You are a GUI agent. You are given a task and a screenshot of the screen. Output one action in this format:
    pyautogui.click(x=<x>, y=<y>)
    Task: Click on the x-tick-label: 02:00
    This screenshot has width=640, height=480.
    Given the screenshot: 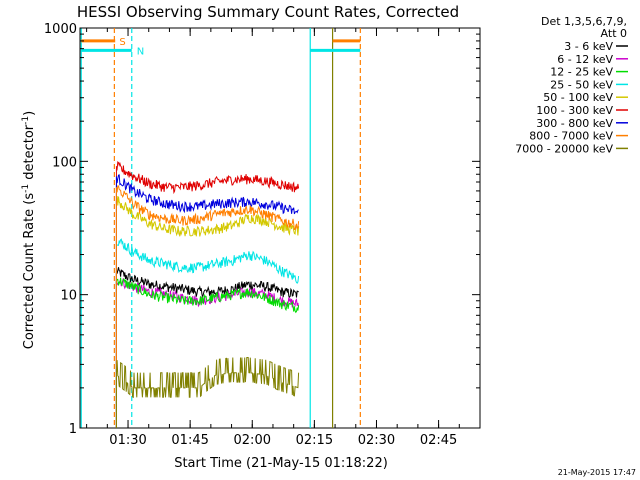 What is the action you would take?
    pyautogui.click(x=252, y=440)
    